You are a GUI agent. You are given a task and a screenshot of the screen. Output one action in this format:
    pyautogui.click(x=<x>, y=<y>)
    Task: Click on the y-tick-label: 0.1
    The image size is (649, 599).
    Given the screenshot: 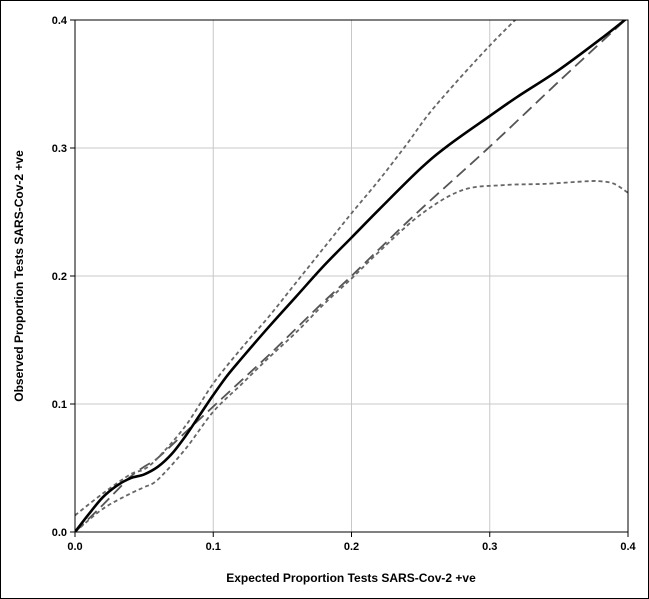 What is the action you would take?
    pyautogui.click(x=59, y=405)
    